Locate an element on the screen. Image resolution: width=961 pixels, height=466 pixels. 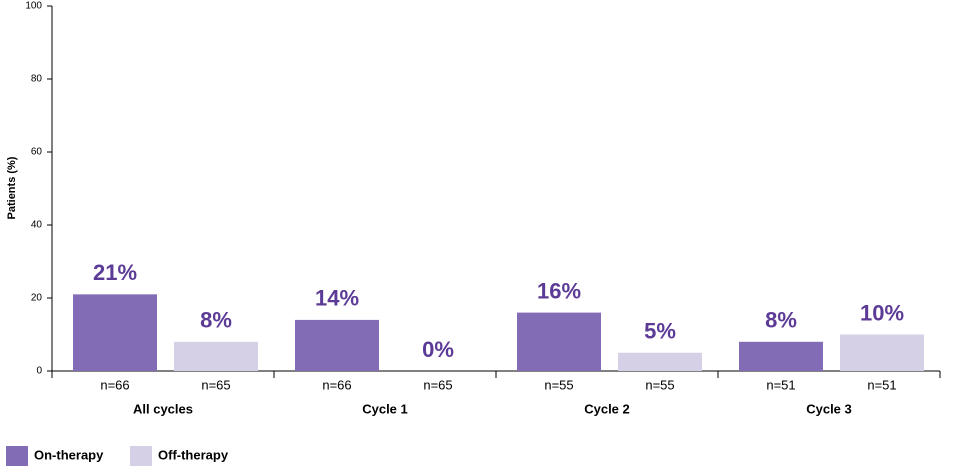
legend-label: On-therapy is located at coordinates (69, 454).